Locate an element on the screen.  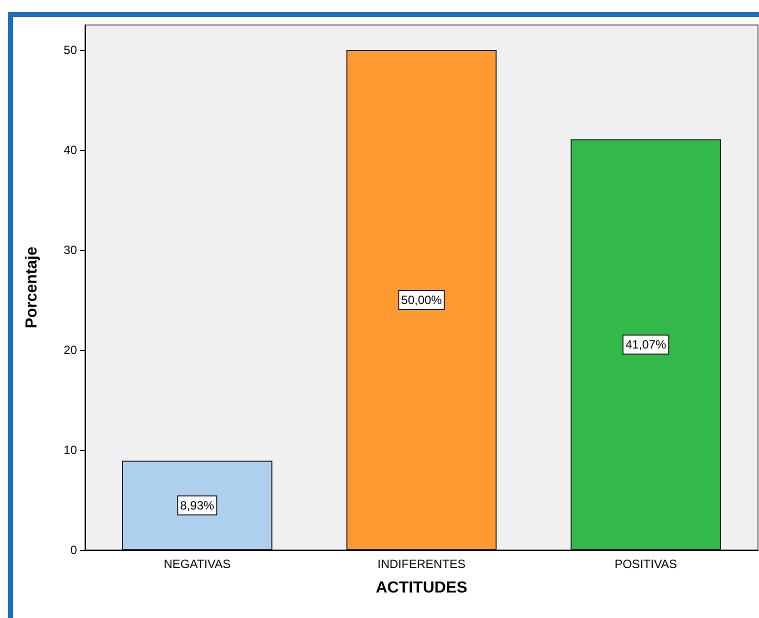
data-label: 50,00% is located at coordinates (421, 300).